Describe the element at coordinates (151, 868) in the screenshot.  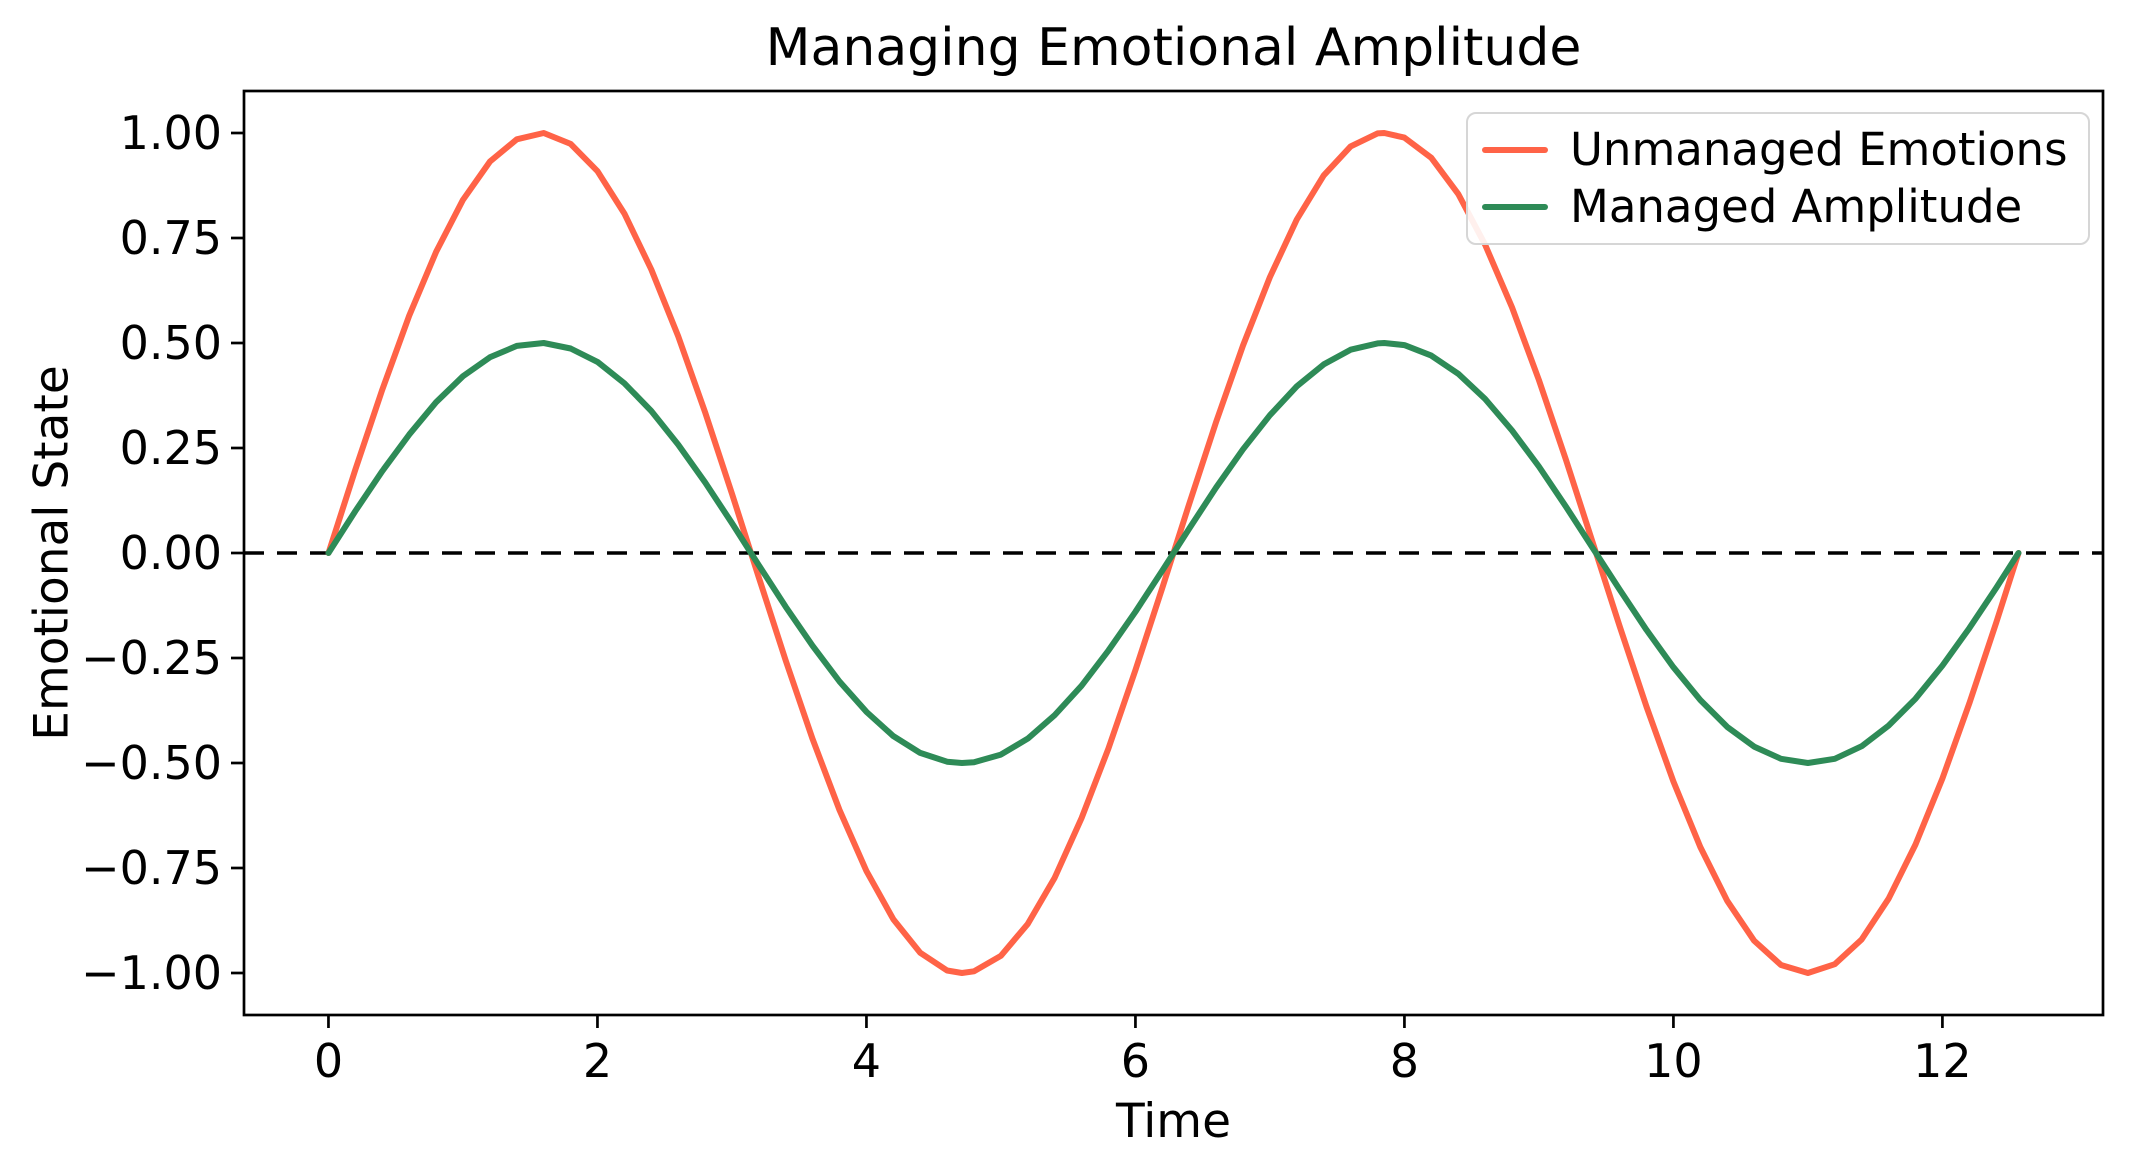
I see `y-tick-label: −0.75` at that location.